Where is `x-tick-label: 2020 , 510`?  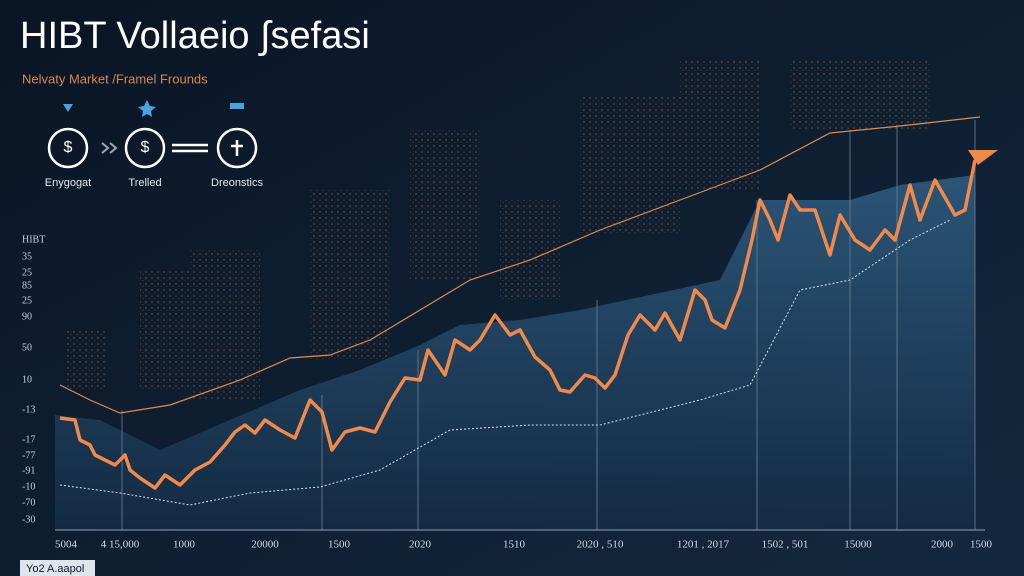
x-tick-label: 2020 , 510 is located at coordinates (600, 545).